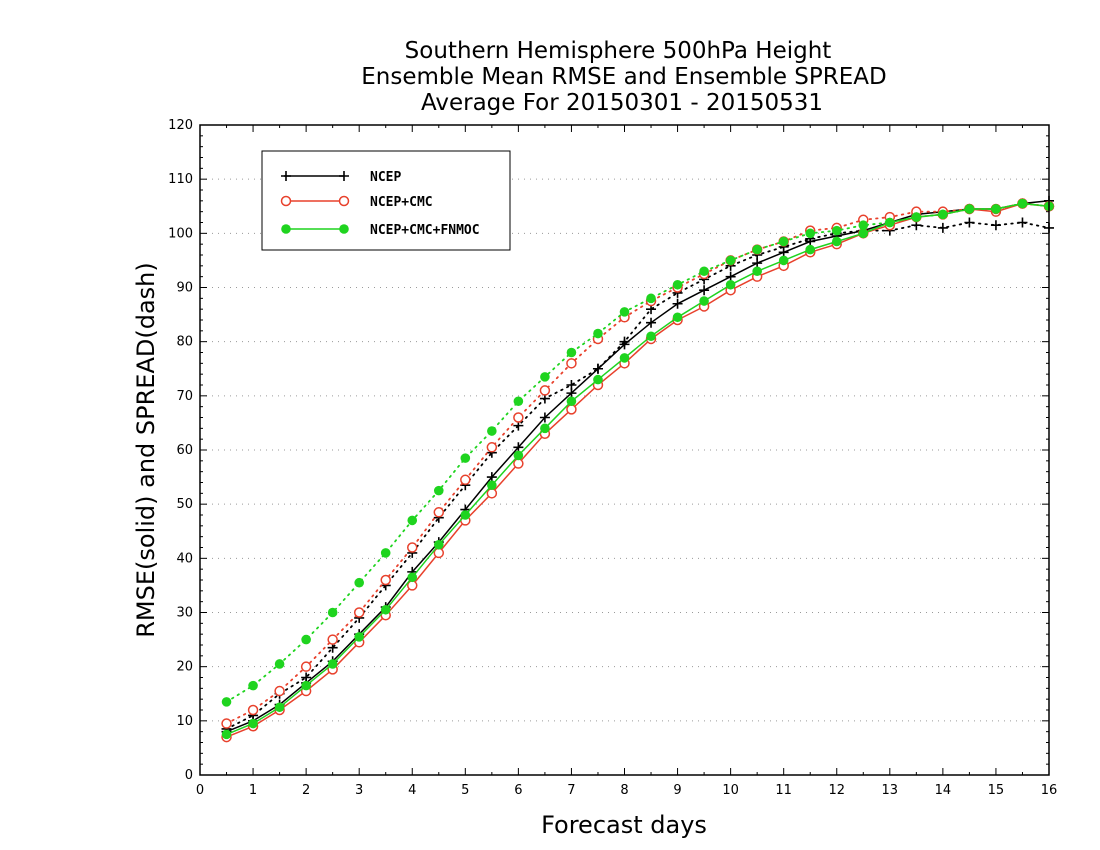 The height and width of the screenshot is (850, 1100). Describe the element at coordinates (184, 342) in the screenshot. I see `y-tick-label: 80` at that location.